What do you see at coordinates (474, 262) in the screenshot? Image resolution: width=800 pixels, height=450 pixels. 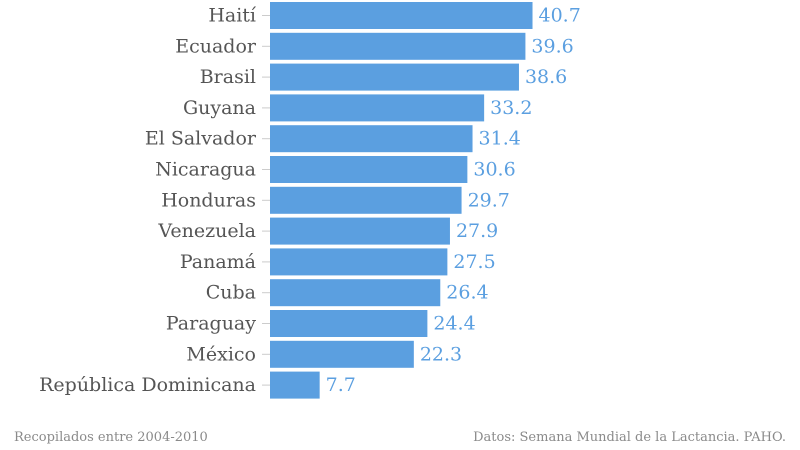 I see `value-label: 27.5` at bounding box center [474, 262].